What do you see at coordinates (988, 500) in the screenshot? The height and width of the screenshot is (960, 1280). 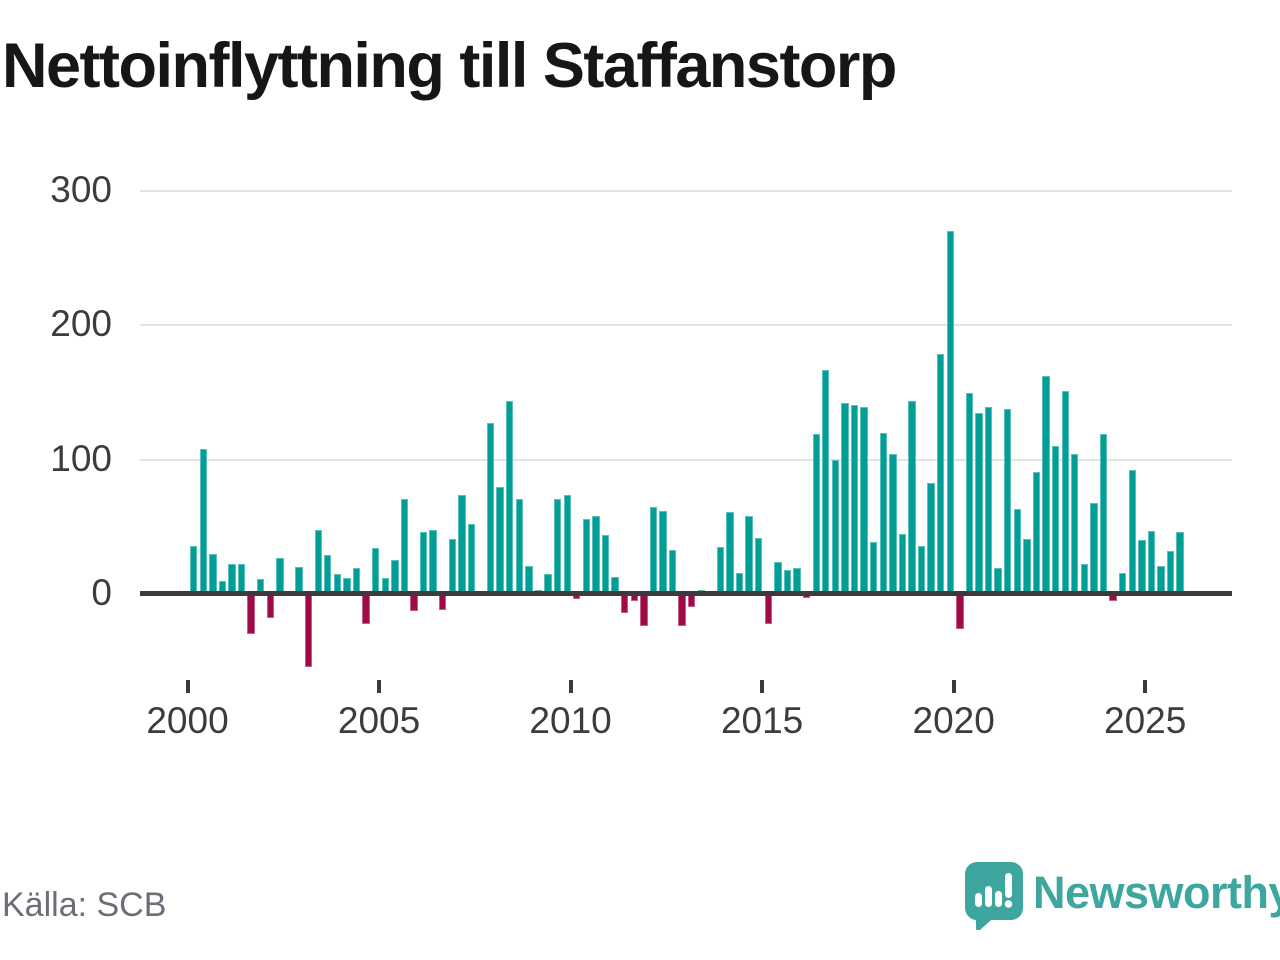 I see `bar-2000-q83` at bounding box center [988, 500].